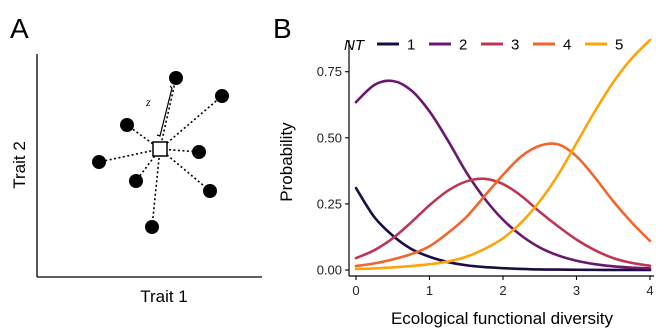 The image size is (669, 331). Describe the element at coordinates (355, 45) in the screenshot. I see `legend-title: NT` at that location.